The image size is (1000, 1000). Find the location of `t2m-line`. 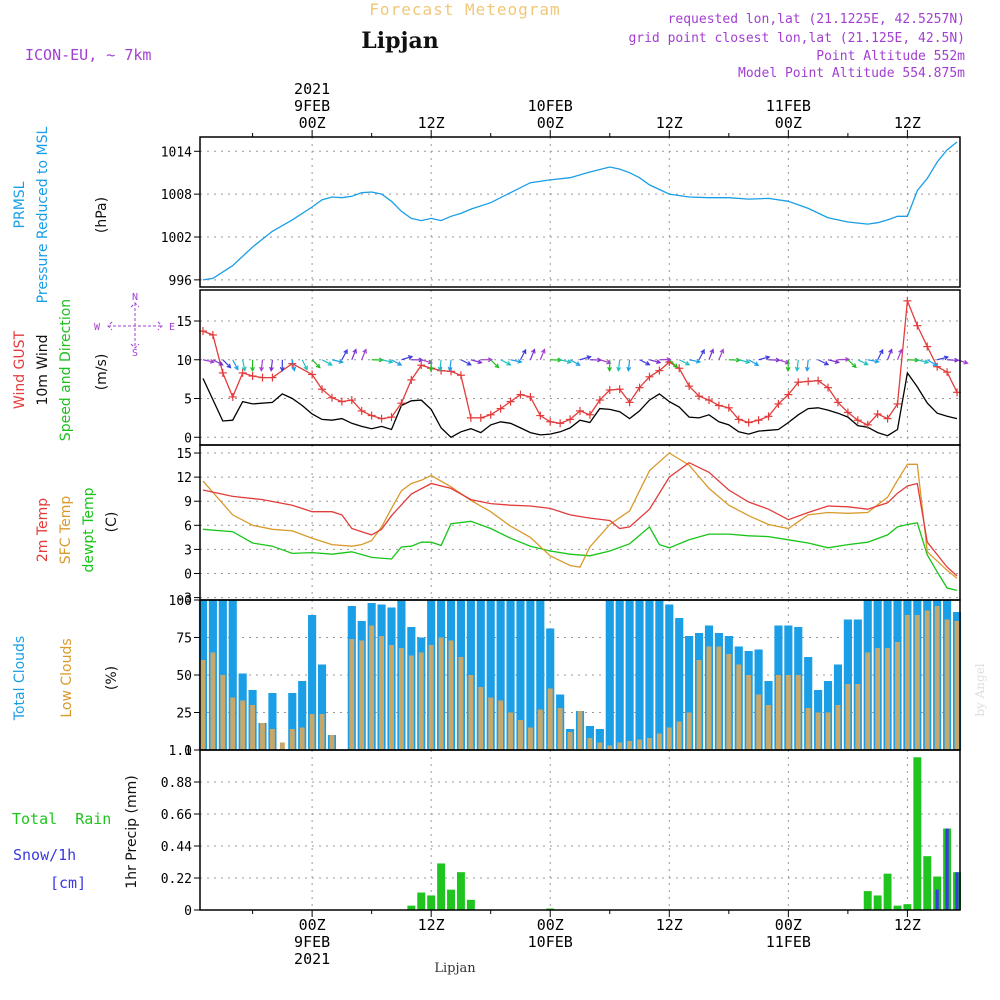

t2m-line is located at coordinates (580, 519).